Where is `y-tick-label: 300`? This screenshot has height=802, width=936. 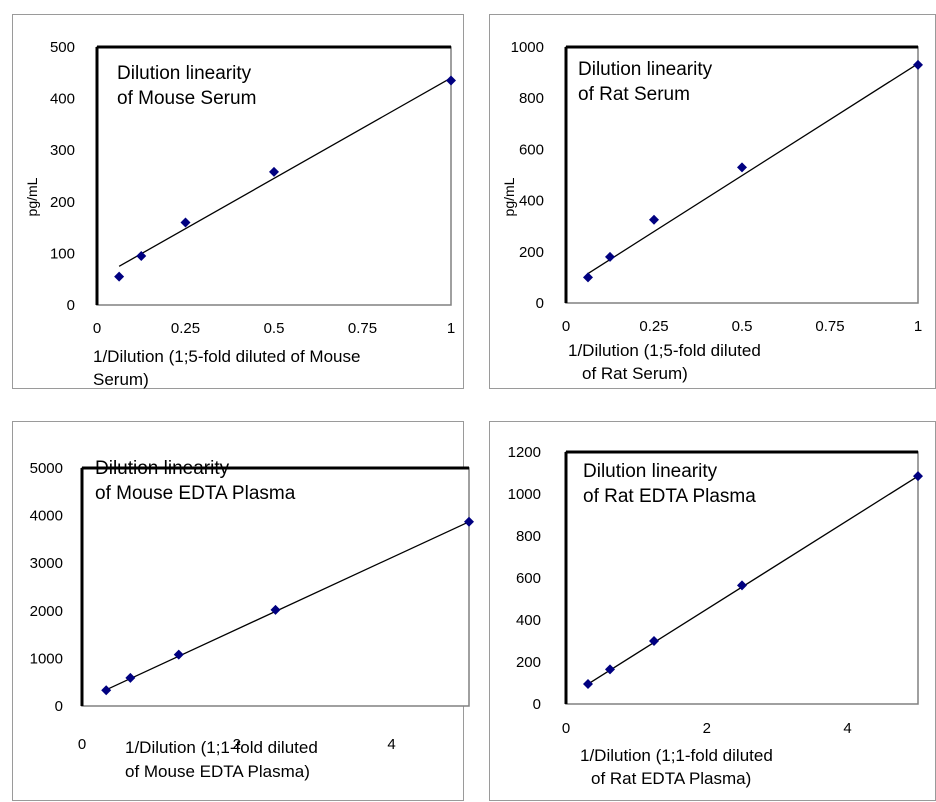
y-tick-label: 300 is located at coordinates (62, 150).